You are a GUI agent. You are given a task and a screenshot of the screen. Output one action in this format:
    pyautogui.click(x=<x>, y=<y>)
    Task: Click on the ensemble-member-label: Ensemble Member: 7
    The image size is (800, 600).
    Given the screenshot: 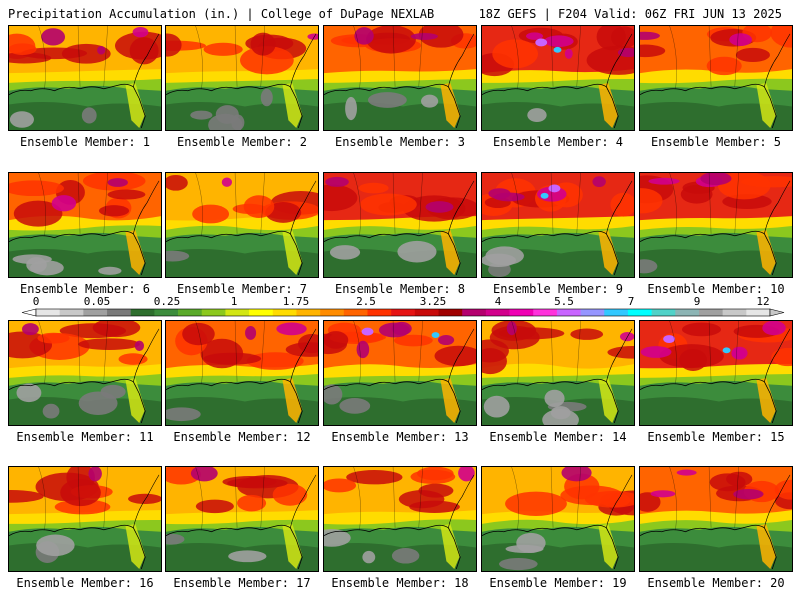 What is the action you would take?
    pyautogui.click(x=242, y=289)
    